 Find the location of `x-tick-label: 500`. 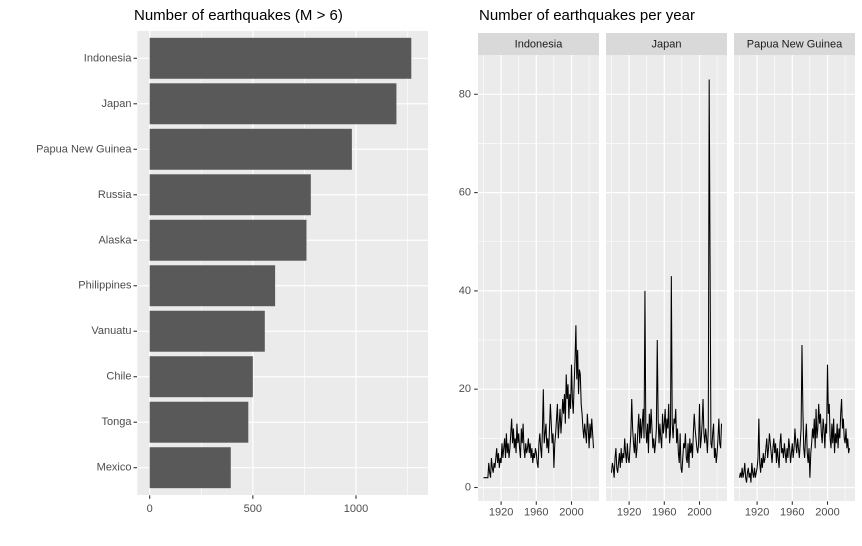

x-tick-label: 500 is located at coordinates (253, 509).